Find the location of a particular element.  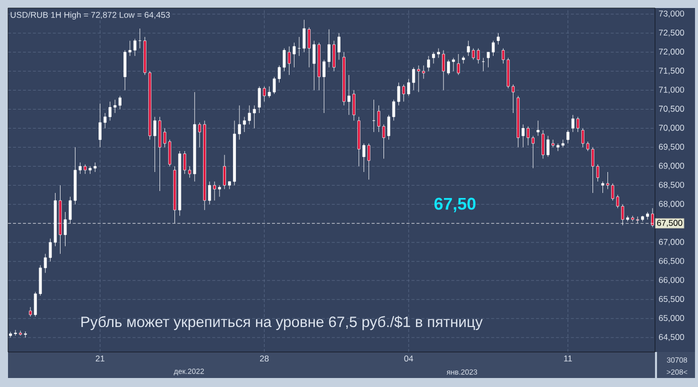

annotation: Рубль может укрепиться на уровне 67,5 руб./$1 в пятницу is located at coordinates (282, 323).